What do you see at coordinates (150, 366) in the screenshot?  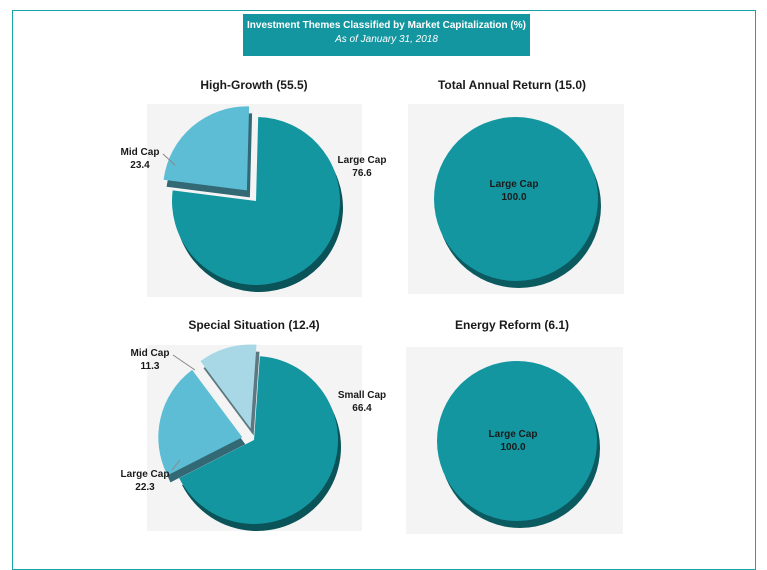 I see `pie-label-mid-cap-value: 11.3` at bounding box center [150, 366].